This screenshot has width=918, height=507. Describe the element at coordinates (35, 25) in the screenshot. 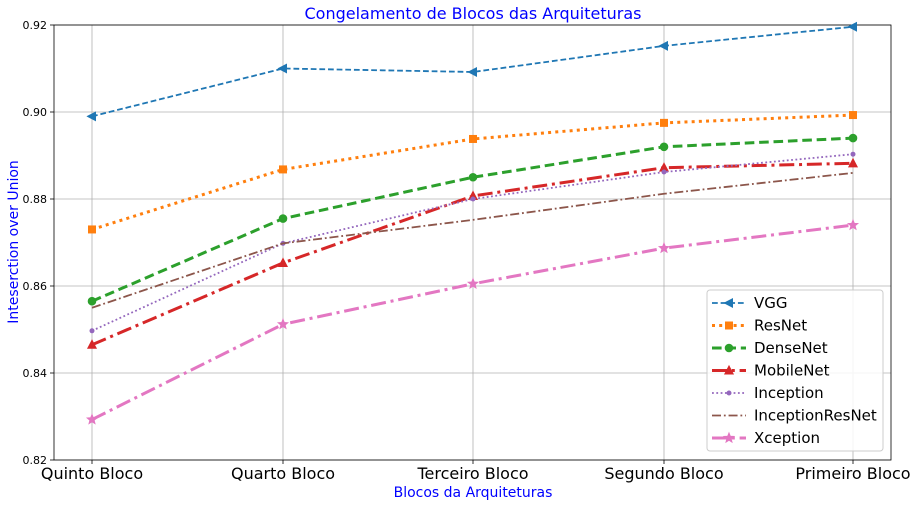

I see `y-tick-label: 0.92` at that location.